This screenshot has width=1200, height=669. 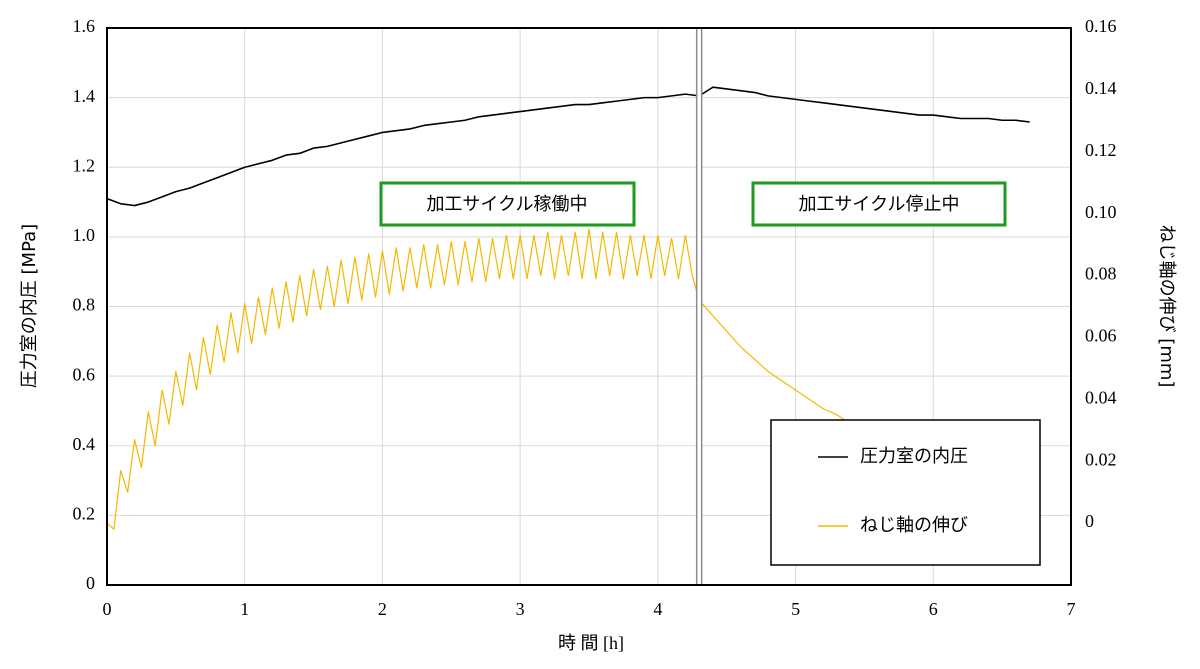 What do you see at coordinates (795, 609) in the screenshot?
I see `x-tick-label: 5` at bounding box center [795, 609].